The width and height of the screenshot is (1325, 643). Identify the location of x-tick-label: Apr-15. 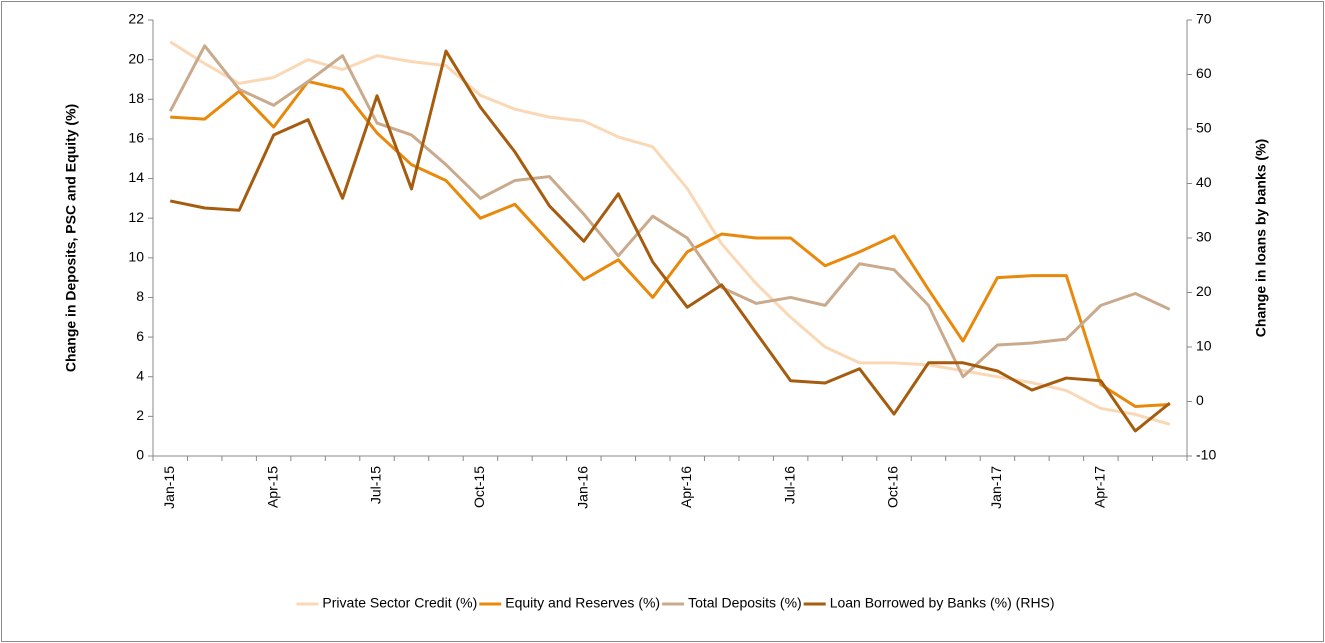
(272, 487).